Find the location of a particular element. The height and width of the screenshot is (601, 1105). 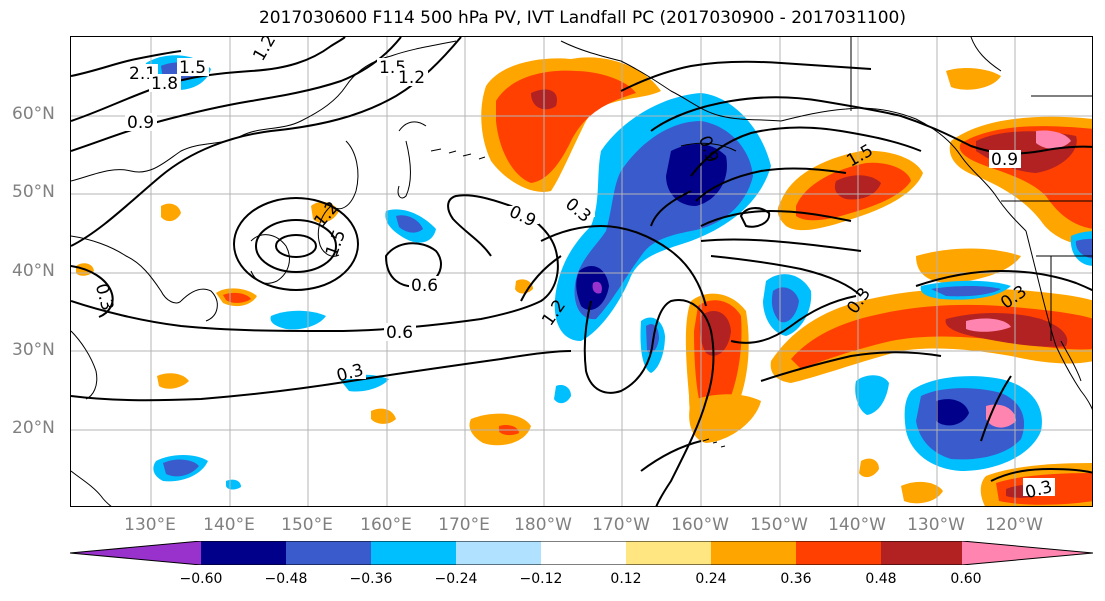

lat-label-40n: 40°N is located at coordinates (33, 271).